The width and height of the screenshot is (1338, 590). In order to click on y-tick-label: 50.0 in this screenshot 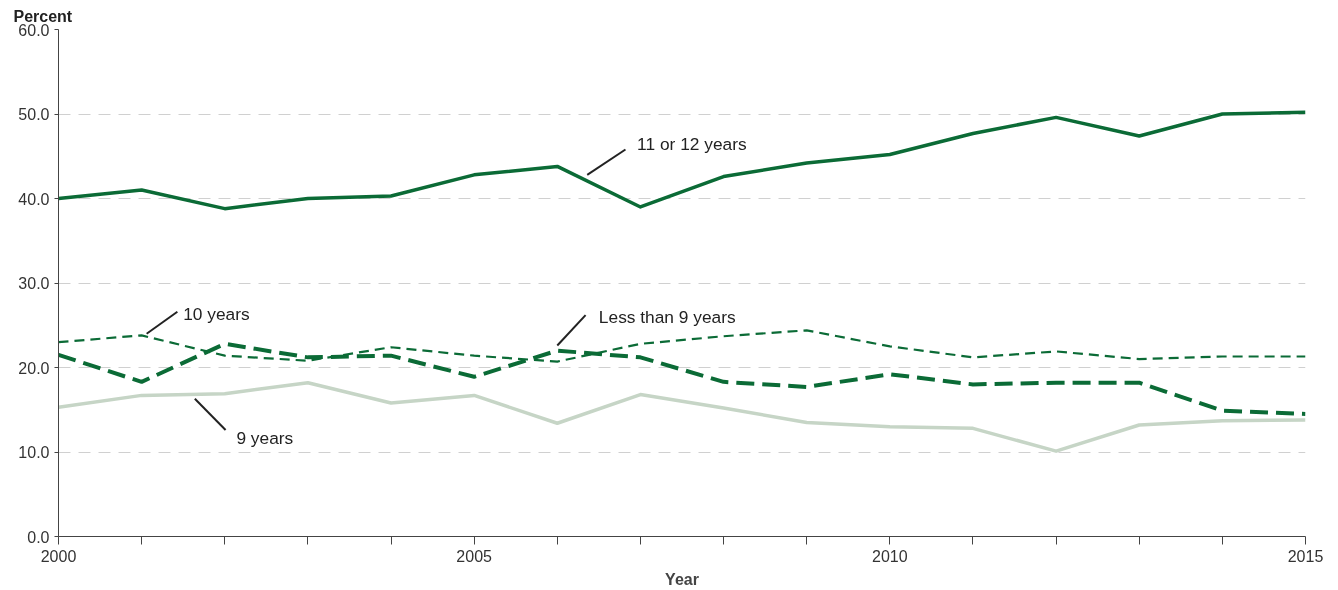, I will do `click(34, 114)`.